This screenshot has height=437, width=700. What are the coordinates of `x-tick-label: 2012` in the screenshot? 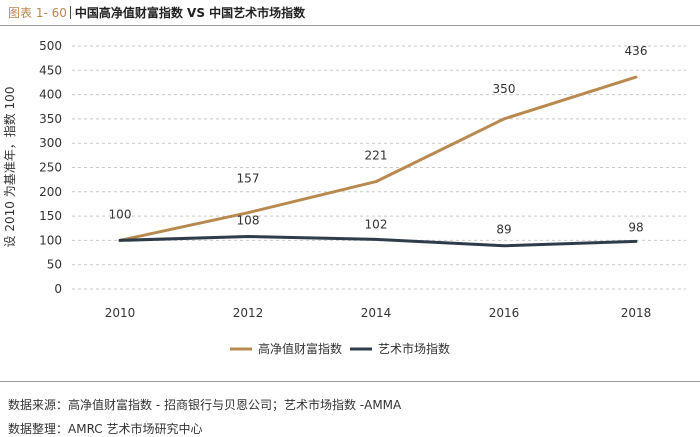 It's located at (248, 313).